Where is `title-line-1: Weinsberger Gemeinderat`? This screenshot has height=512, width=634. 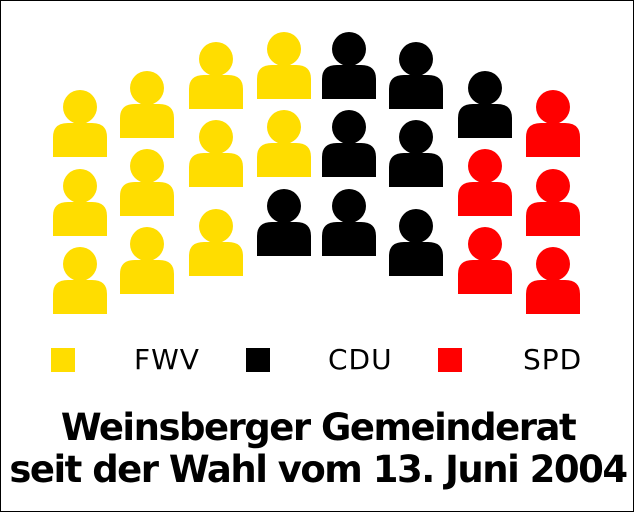
title-line-1: Weinsberger Gemeinderat is located at coordinates (318, 427).